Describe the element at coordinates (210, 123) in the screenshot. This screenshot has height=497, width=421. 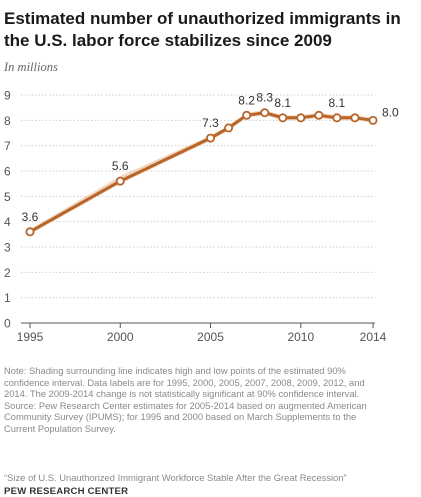
I see `data-label: 7.3` at that location.